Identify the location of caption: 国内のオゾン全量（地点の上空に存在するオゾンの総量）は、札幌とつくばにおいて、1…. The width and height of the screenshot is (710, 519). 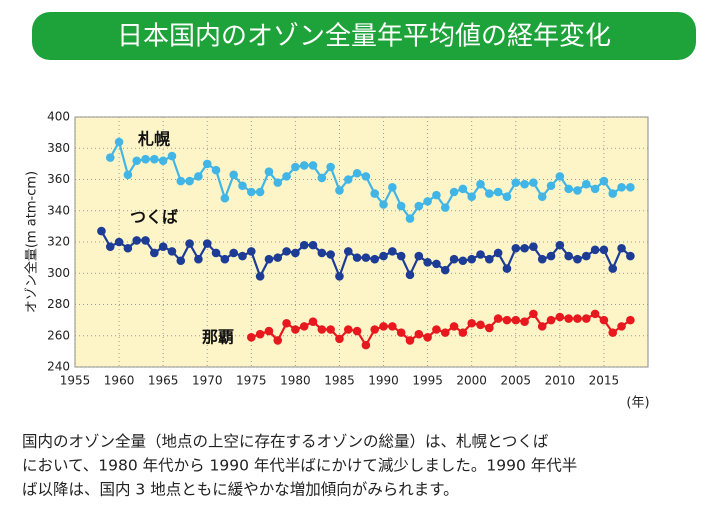
(299, 466).